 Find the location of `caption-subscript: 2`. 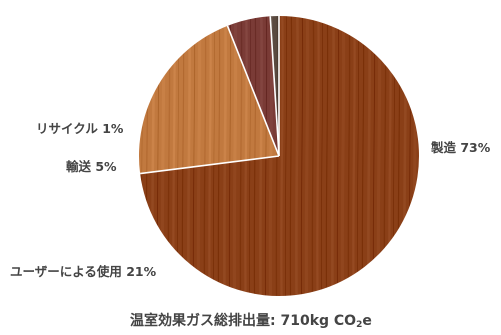

caption-subscript: 2 is located at coordinates (359, 325).